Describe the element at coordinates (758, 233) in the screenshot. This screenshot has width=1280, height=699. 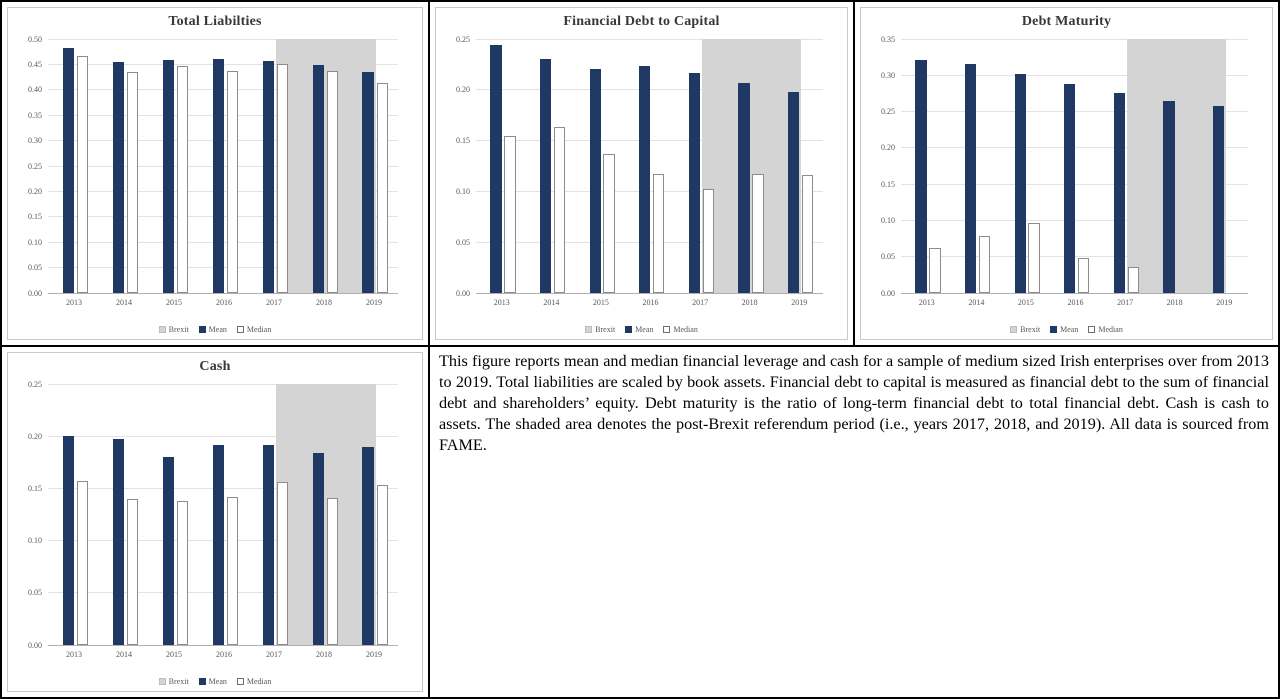
I see `bar-median-2018` at that location.